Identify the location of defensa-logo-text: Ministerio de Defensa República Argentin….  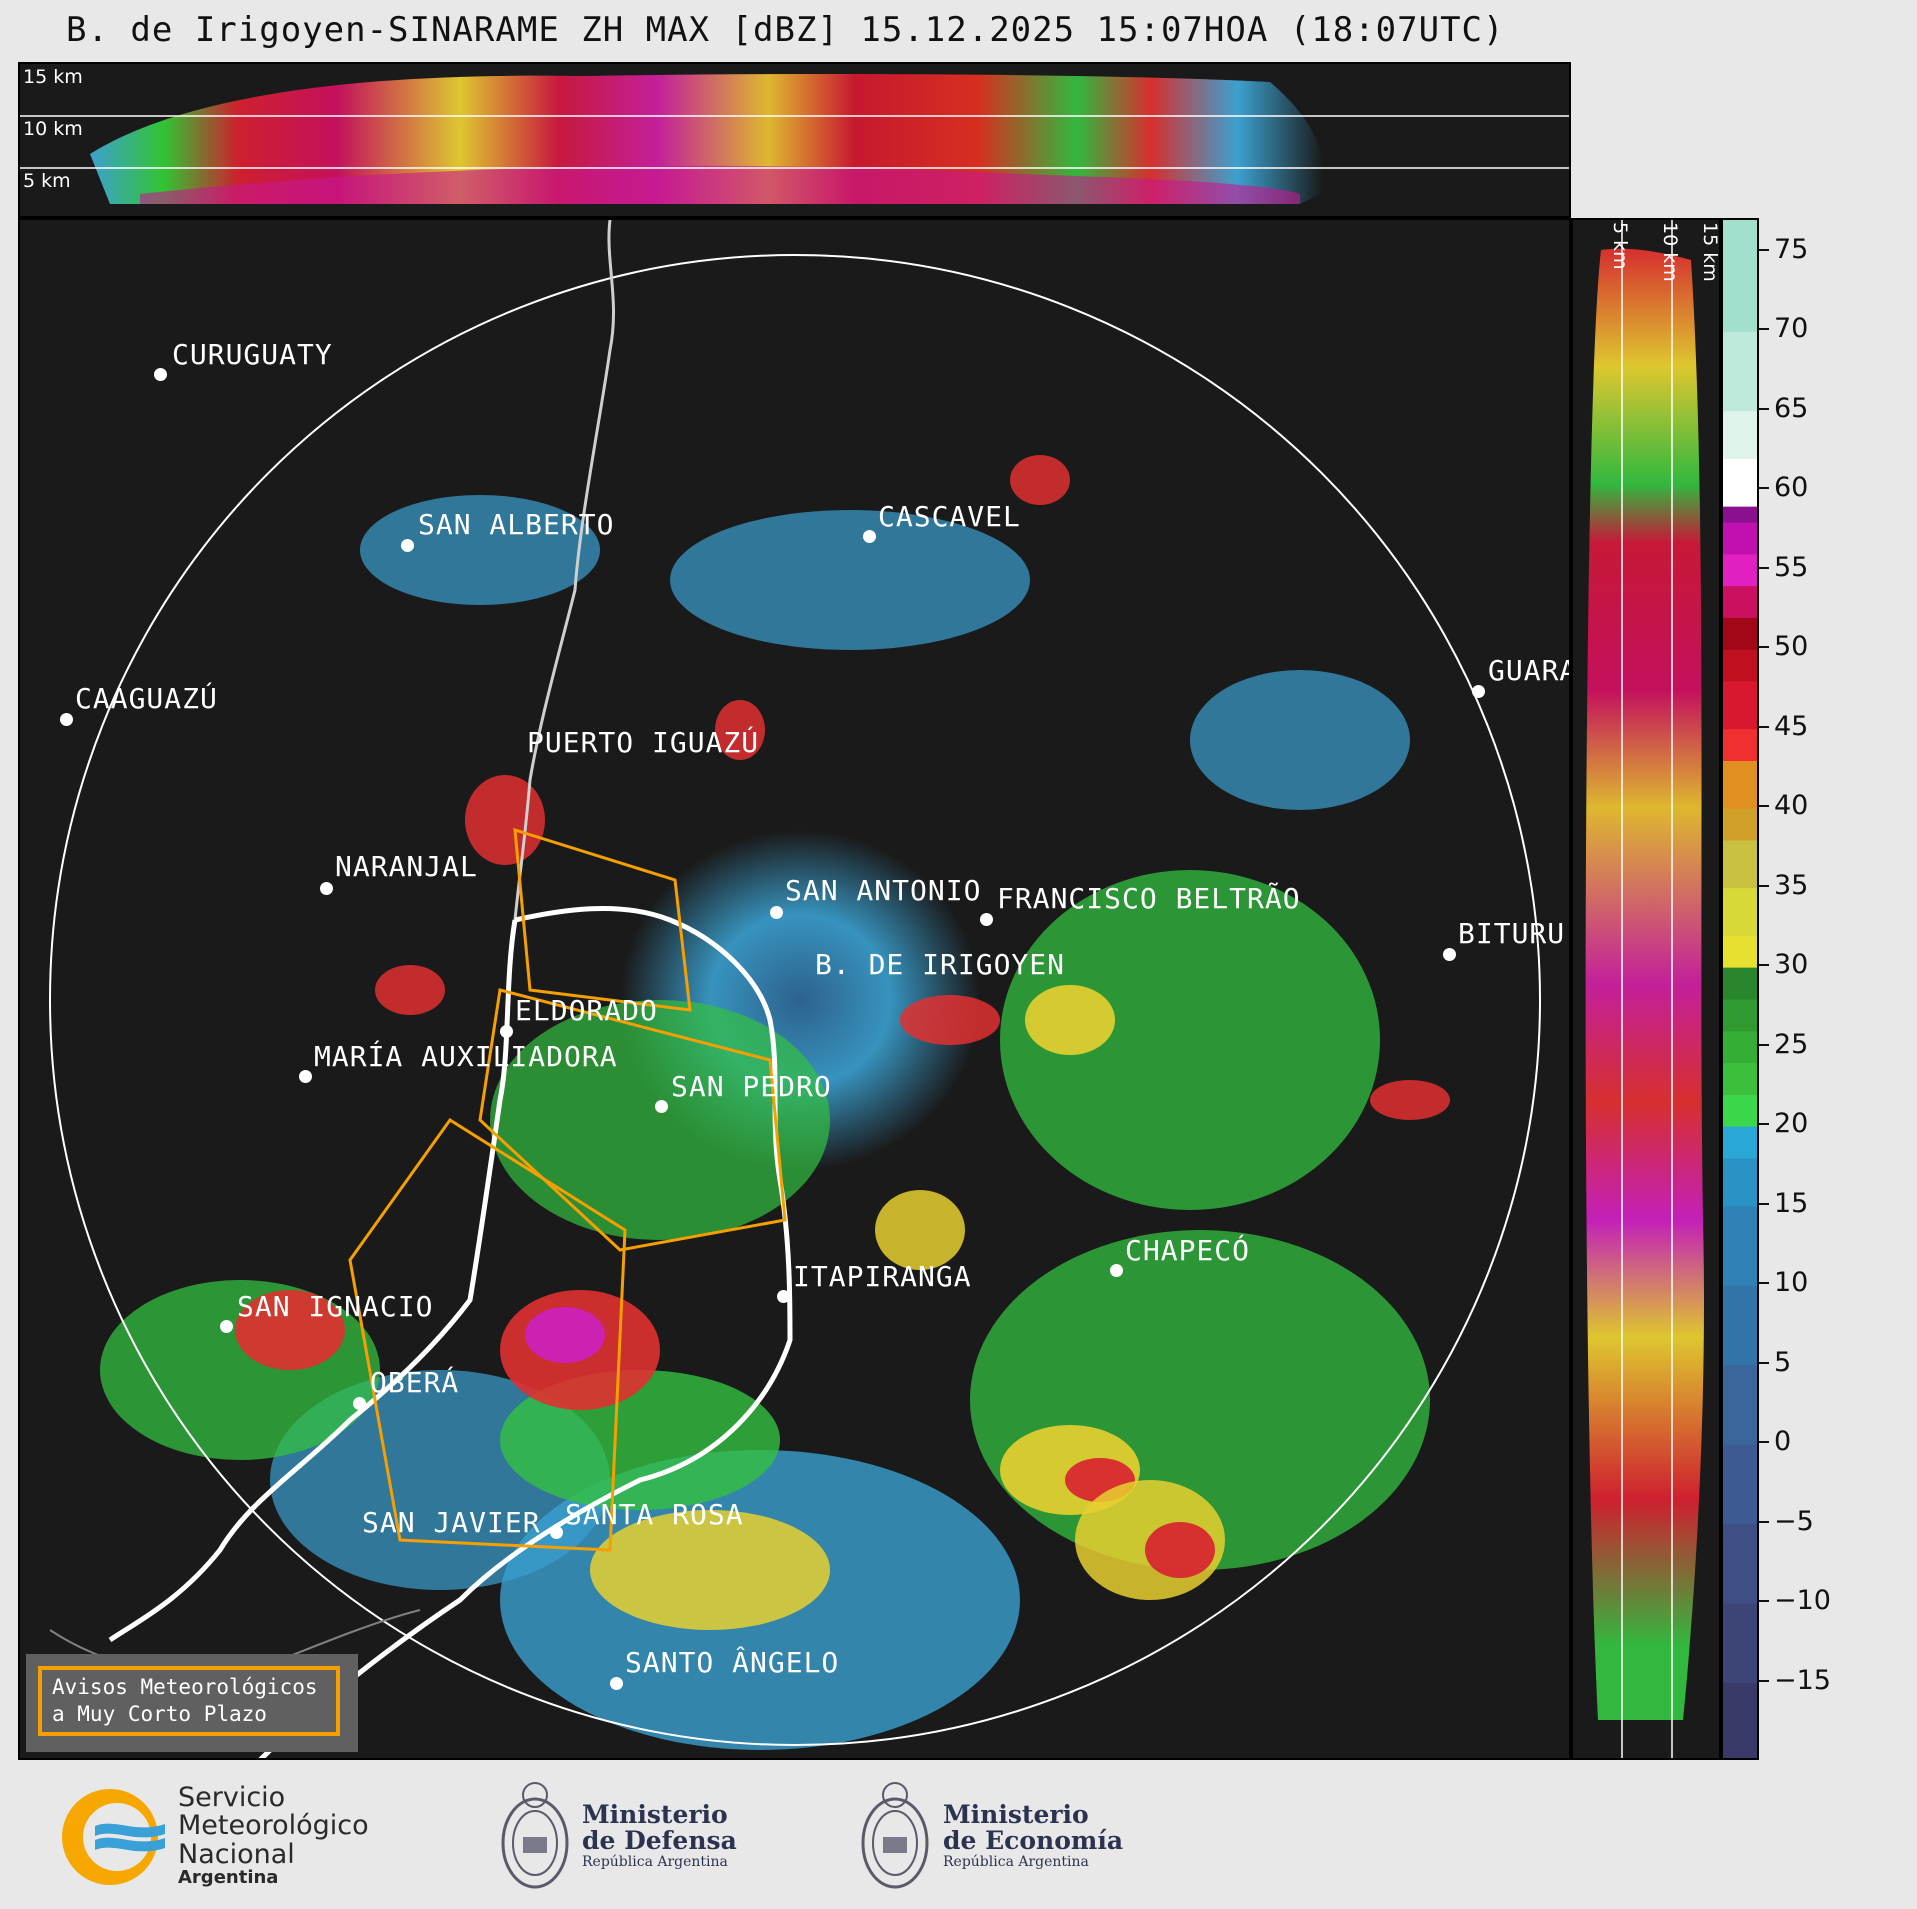
(659, 1835).